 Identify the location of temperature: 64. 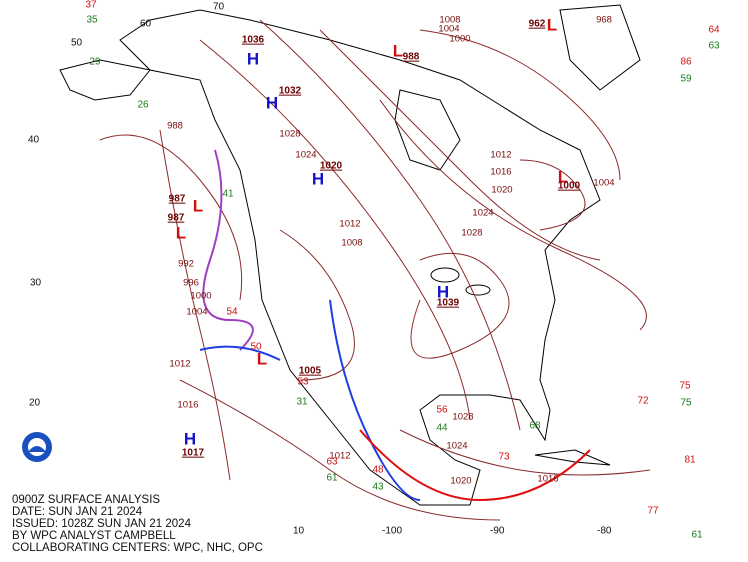
(714, 30).